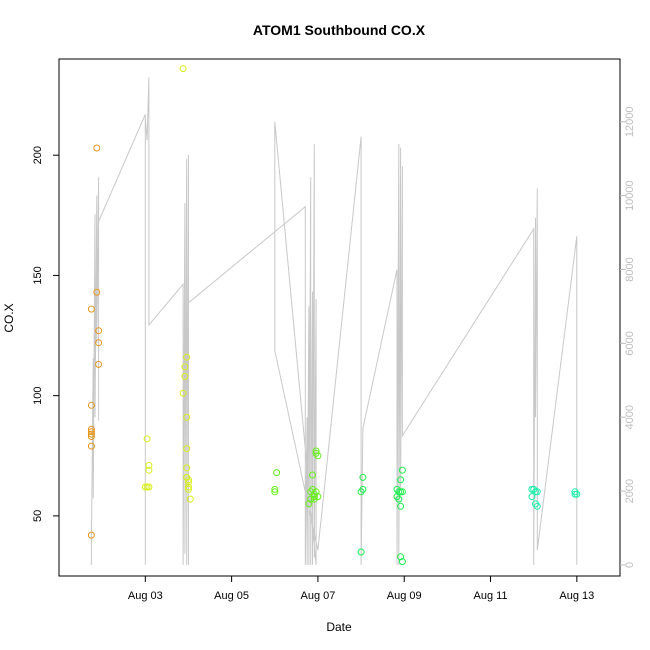 The height and width of the screenshot is (650, 650). I want to click on x-tick-label: Aug 09, so click(404, 596).